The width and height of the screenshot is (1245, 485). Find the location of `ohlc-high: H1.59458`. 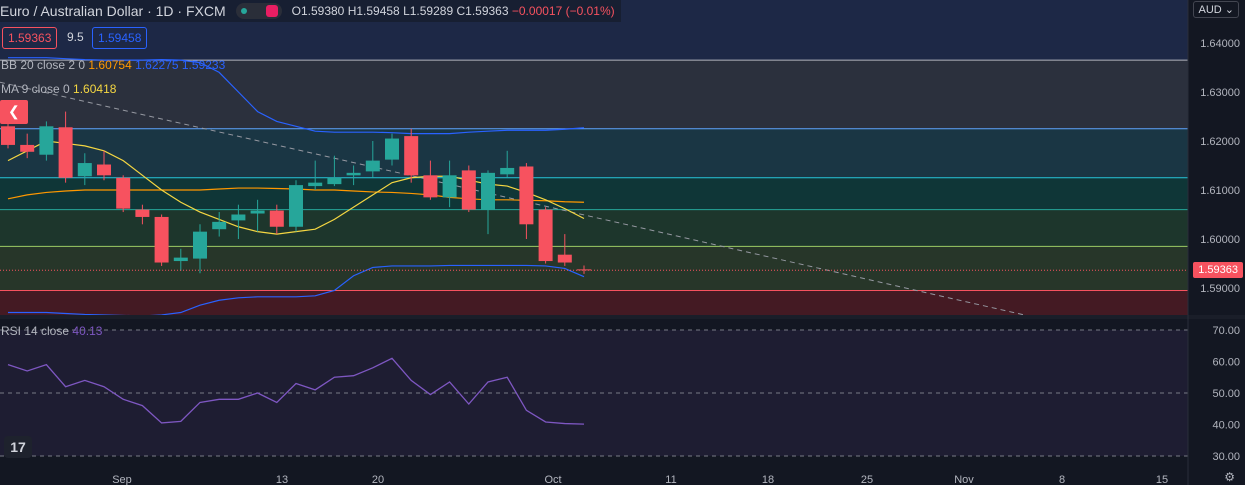

ohlc-high: H1.59458 is located at coordinates (373, 11).